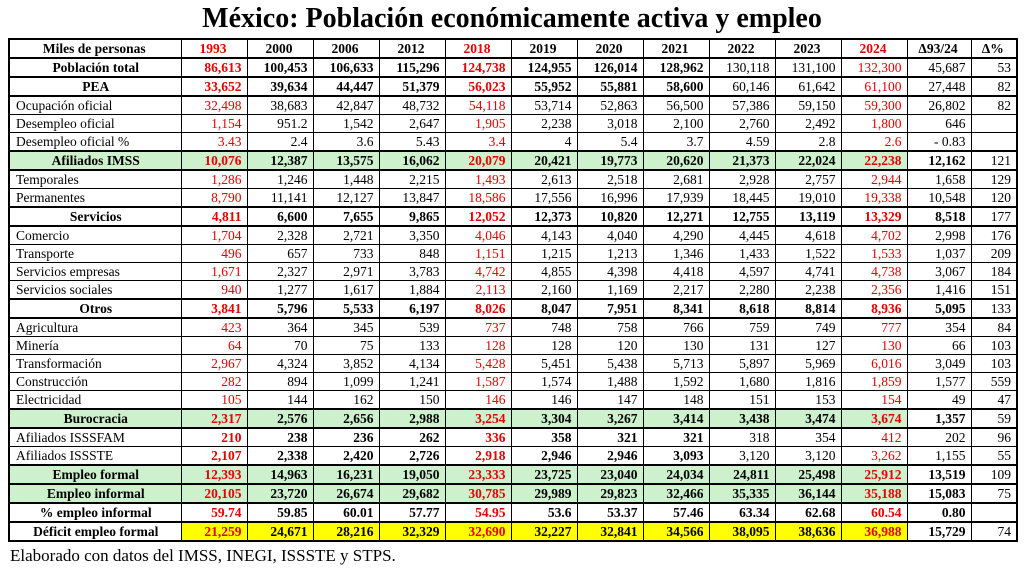 This screenshot has width=1024, height=588. I want to click on row-label: Desempleo oficial %, so click(95, 142).